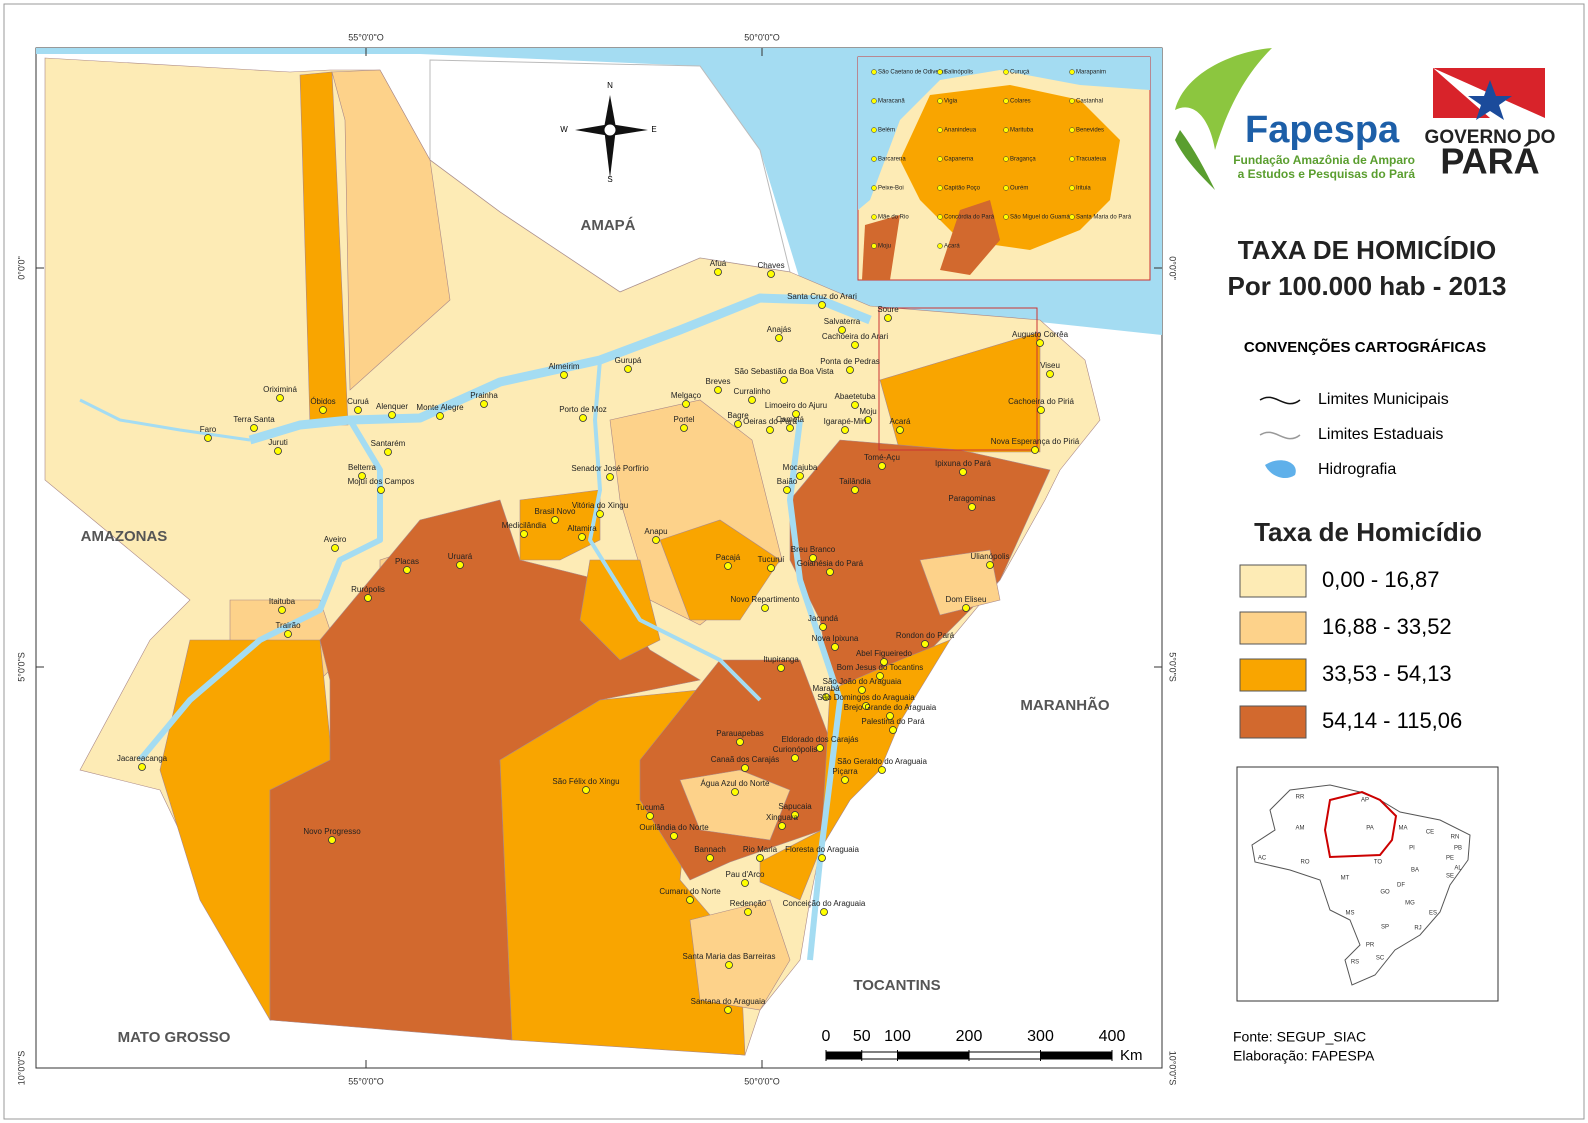 The image size is (1588, 1123). What do you see at coordinates (1019, 189) in the screenshot?
I see `inset-label: Ourém` at bounding box center [1019, 189].